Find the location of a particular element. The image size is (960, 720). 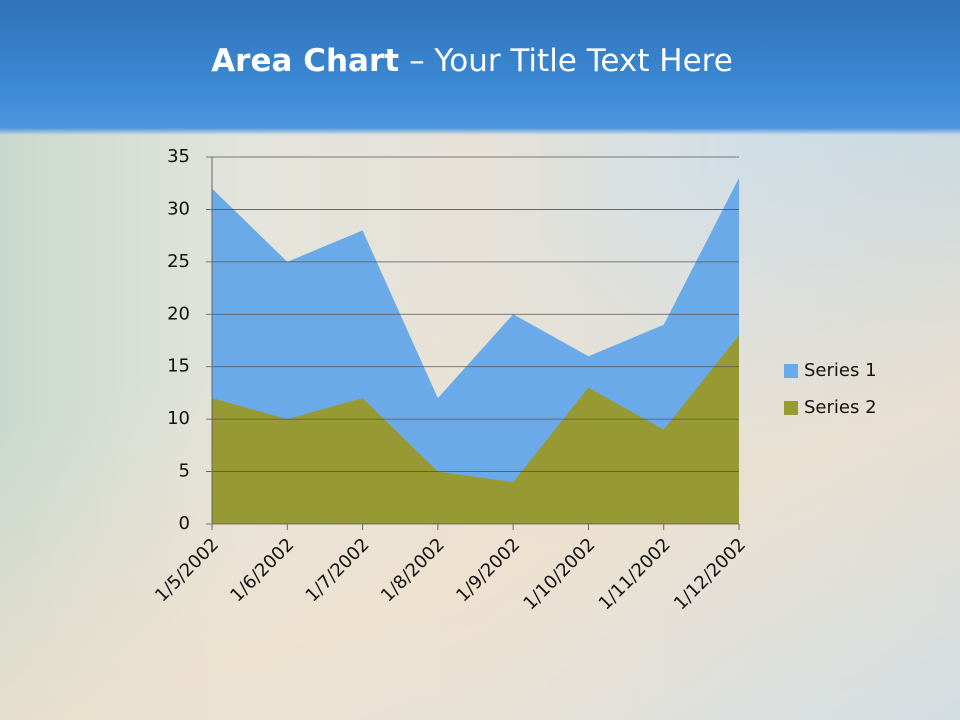

y-tick-label: 25 is located at coordinates (178, 261).